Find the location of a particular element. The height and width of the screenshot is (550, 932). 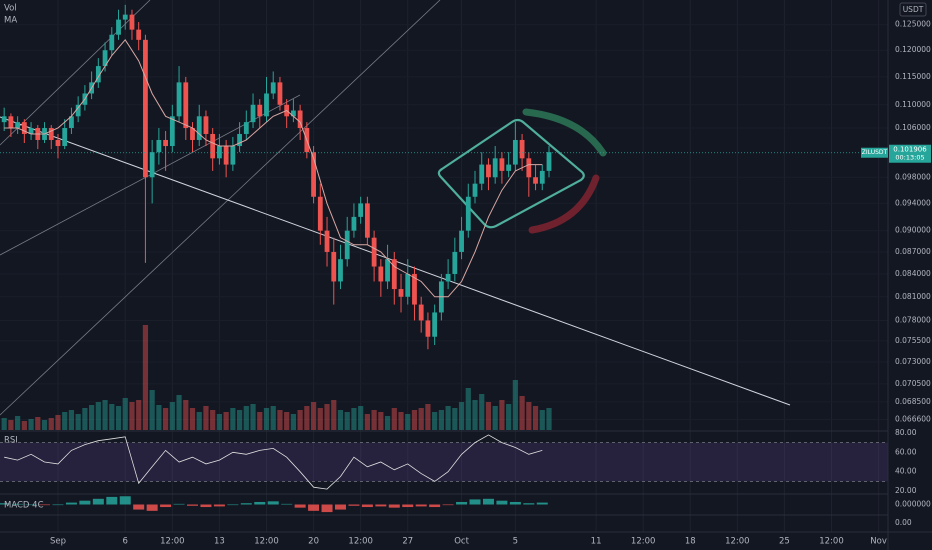

y-tick-label: 0.084000 is located at coordinates (913, 273).